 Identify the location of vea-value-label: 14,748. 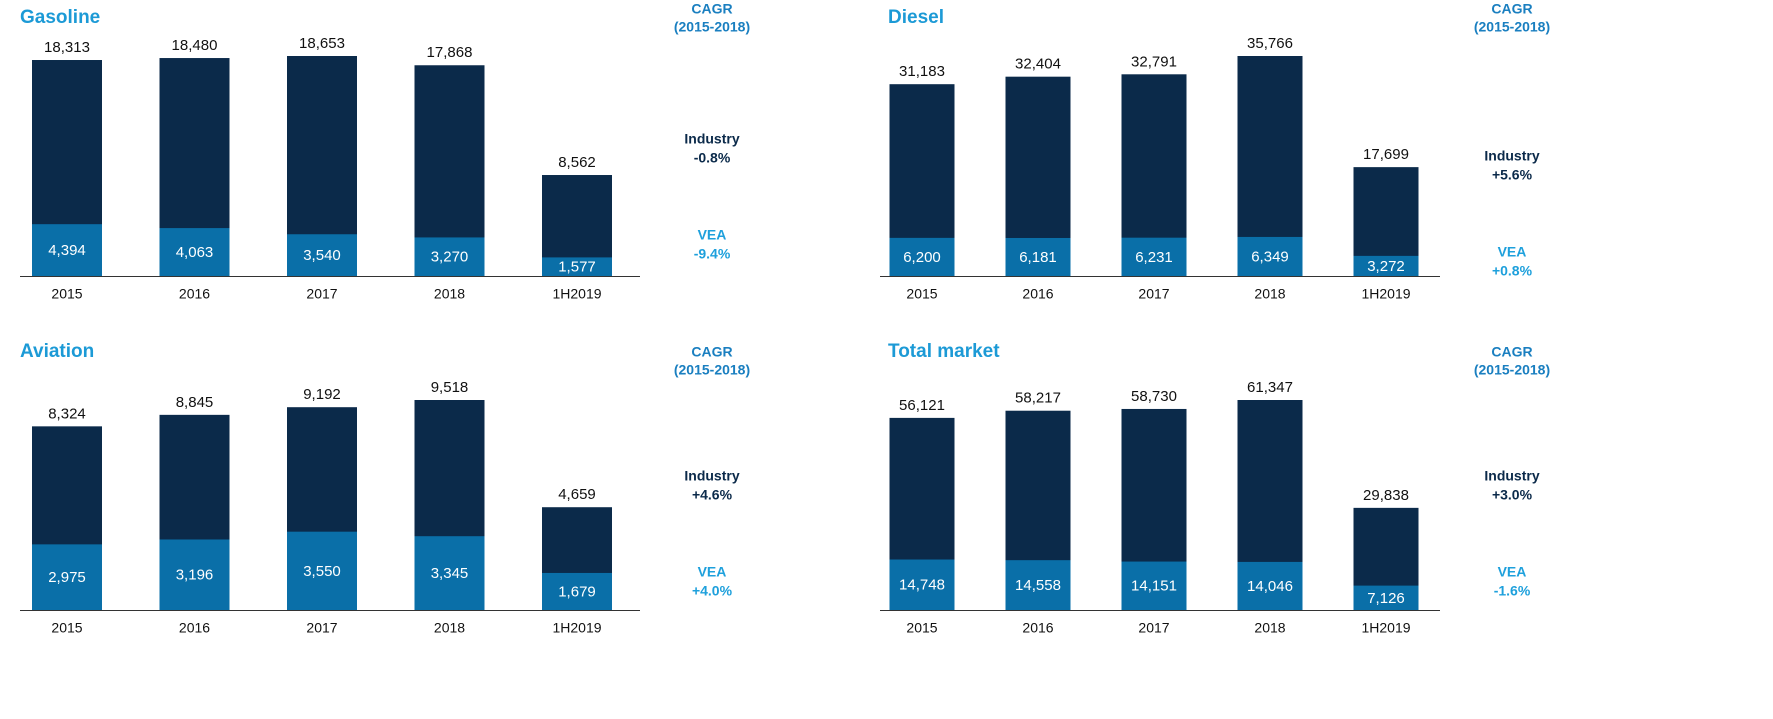
(922, 585).